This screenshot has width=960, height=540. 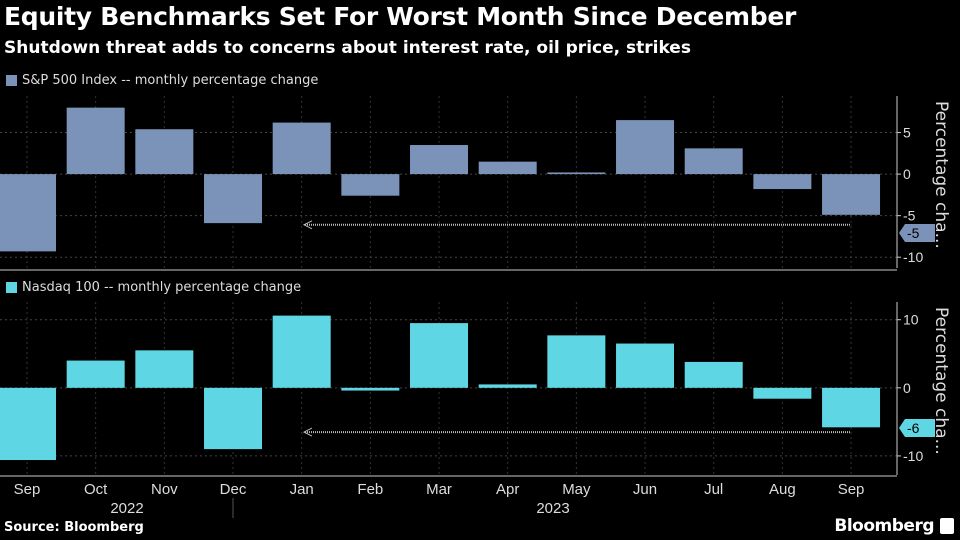 What do you see at coordinates (164, 489) in the screenshot?
I see `x-tick-label: Nov` at bounding box center [164, 489].